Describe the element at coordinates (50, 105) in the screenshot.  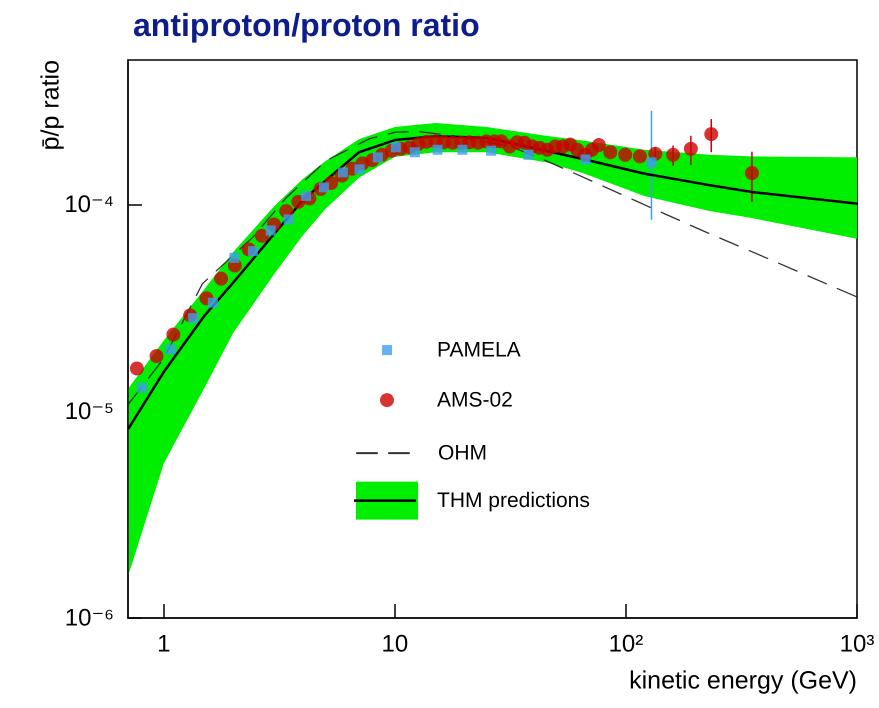
I see `y-axis-title: p̄/p ratio` at that location.